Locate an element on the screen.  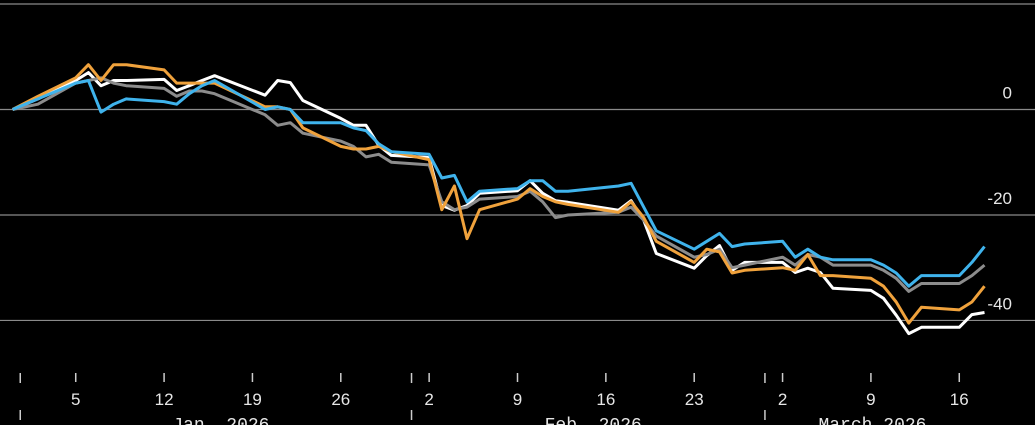
y-tick-label: -40 is located at coordinates (999, 303).